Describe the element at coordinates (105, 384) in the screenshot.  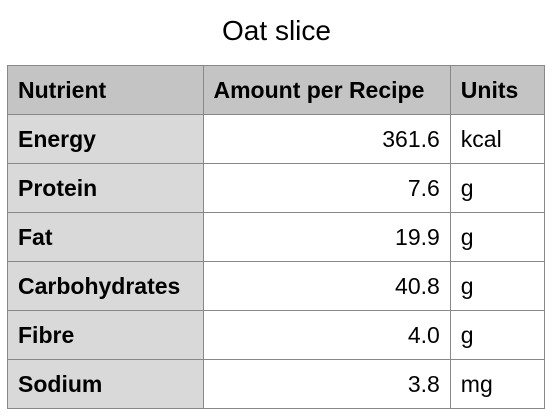
I see `nutrient-name: Sodium` at that location.